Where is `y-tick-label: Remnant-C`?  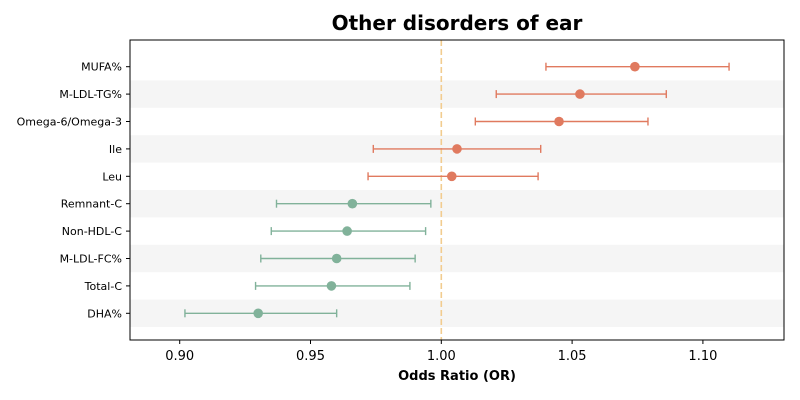
y-tick-label: Remnant-C is located at coordinates (92, 204).